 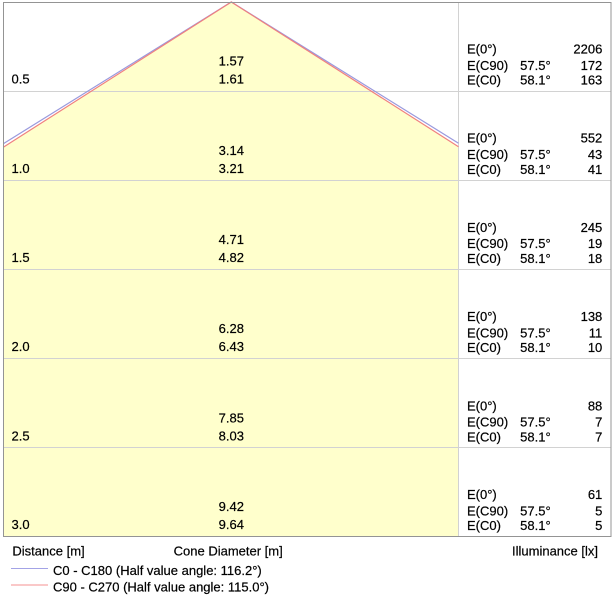 I want to click on svg-text: 2206, so click(x=587, y=49).